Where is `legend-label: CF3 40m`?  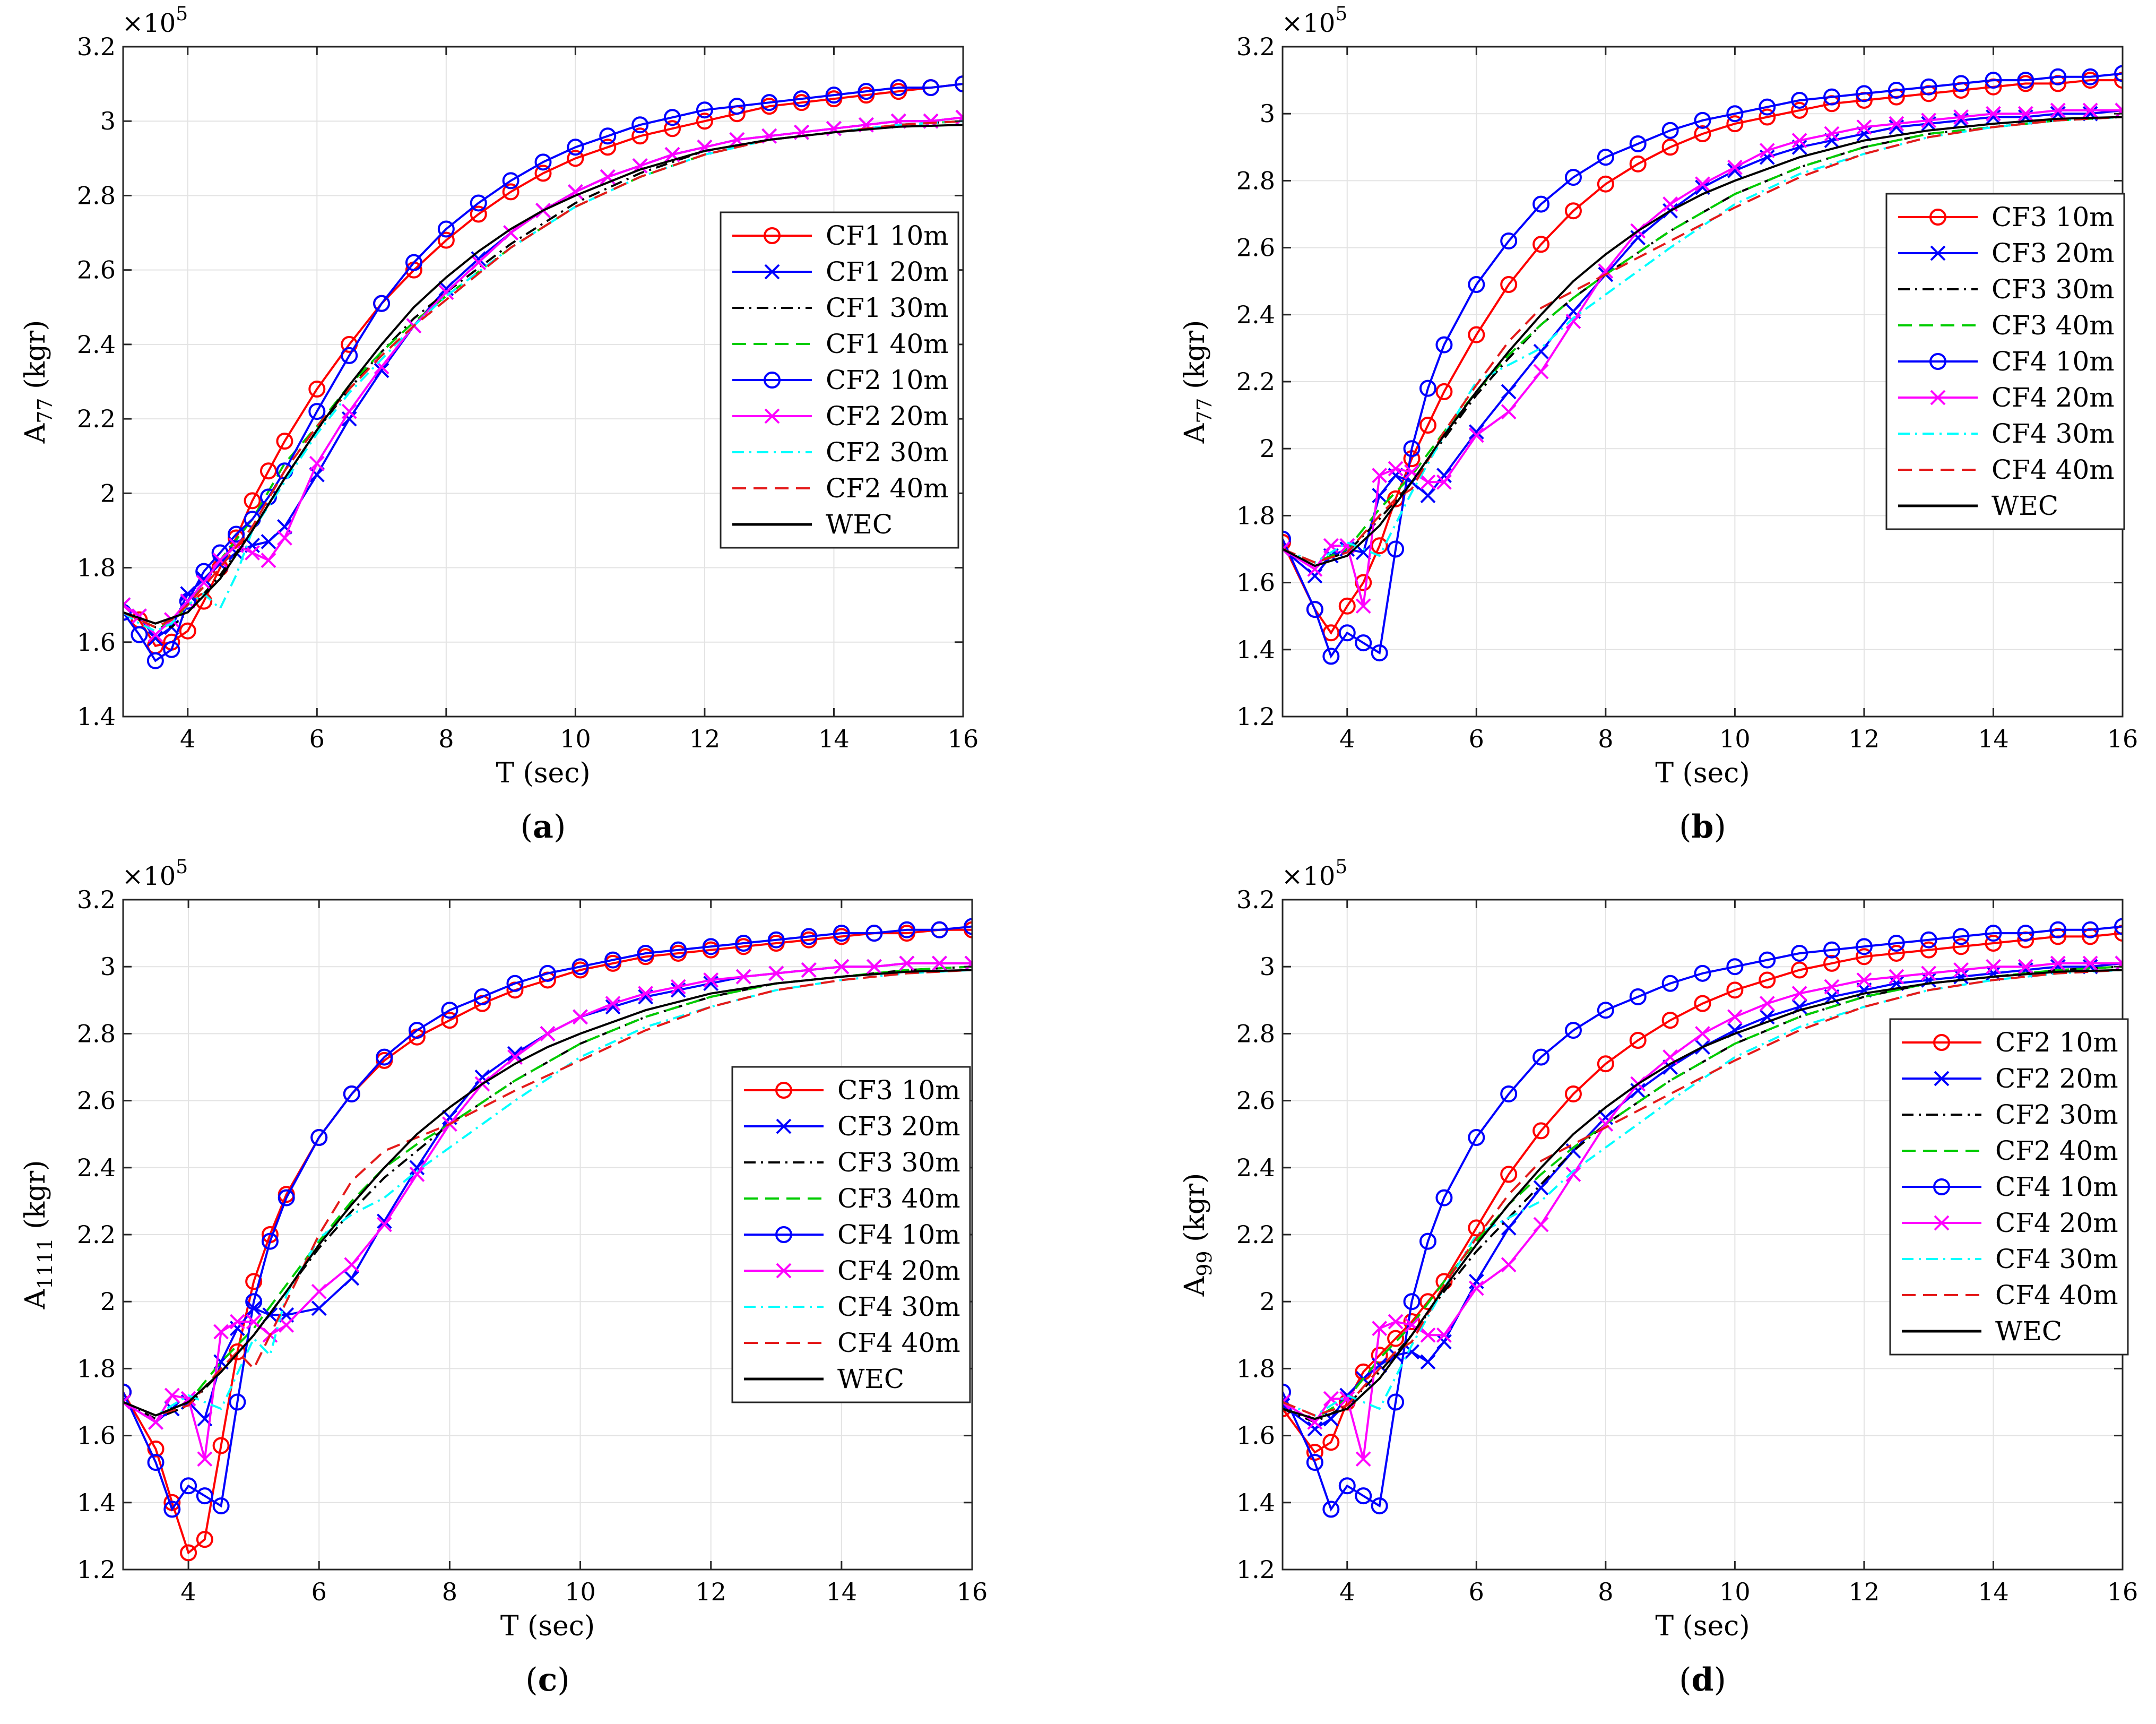
legend-label: CF3 40m is located at coordinates (898, 1198).